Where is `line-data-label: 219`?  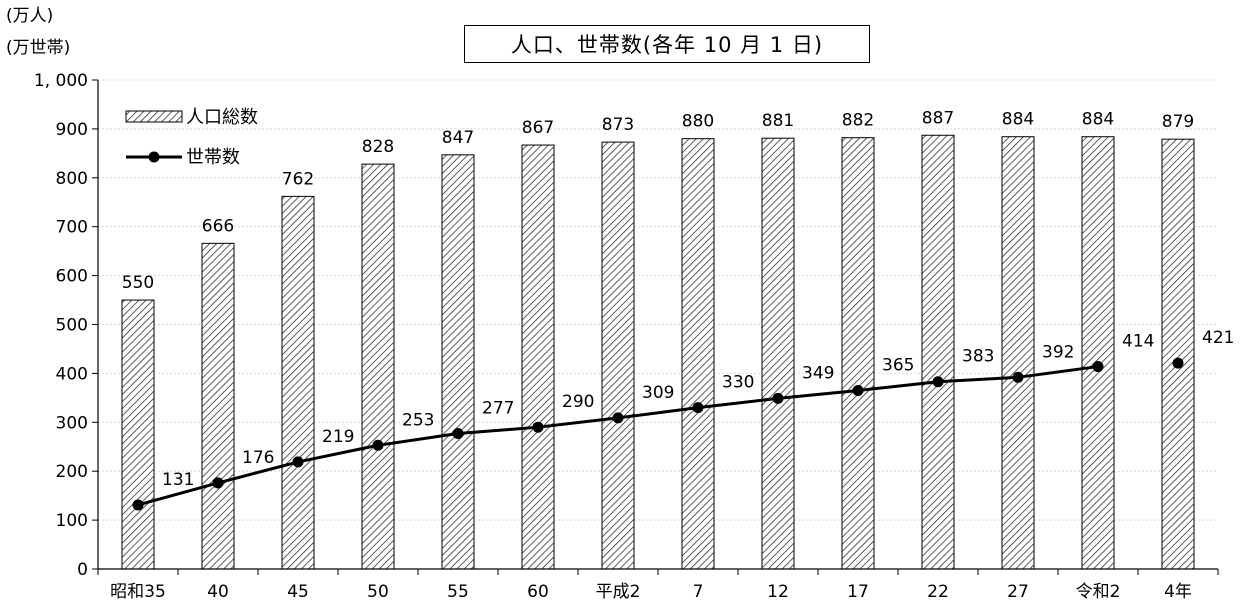 line-data-label: 219 is located at coordinates (338, 437).